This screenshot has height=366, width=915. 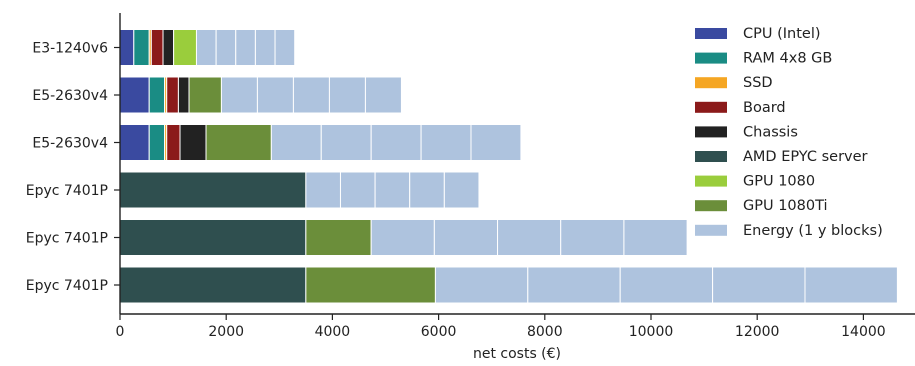 What do you see at coordinates (813, 231) in the screenshot?
I see `legend-label: Energy (1 y blocks)` at bounding box center [813, 231].